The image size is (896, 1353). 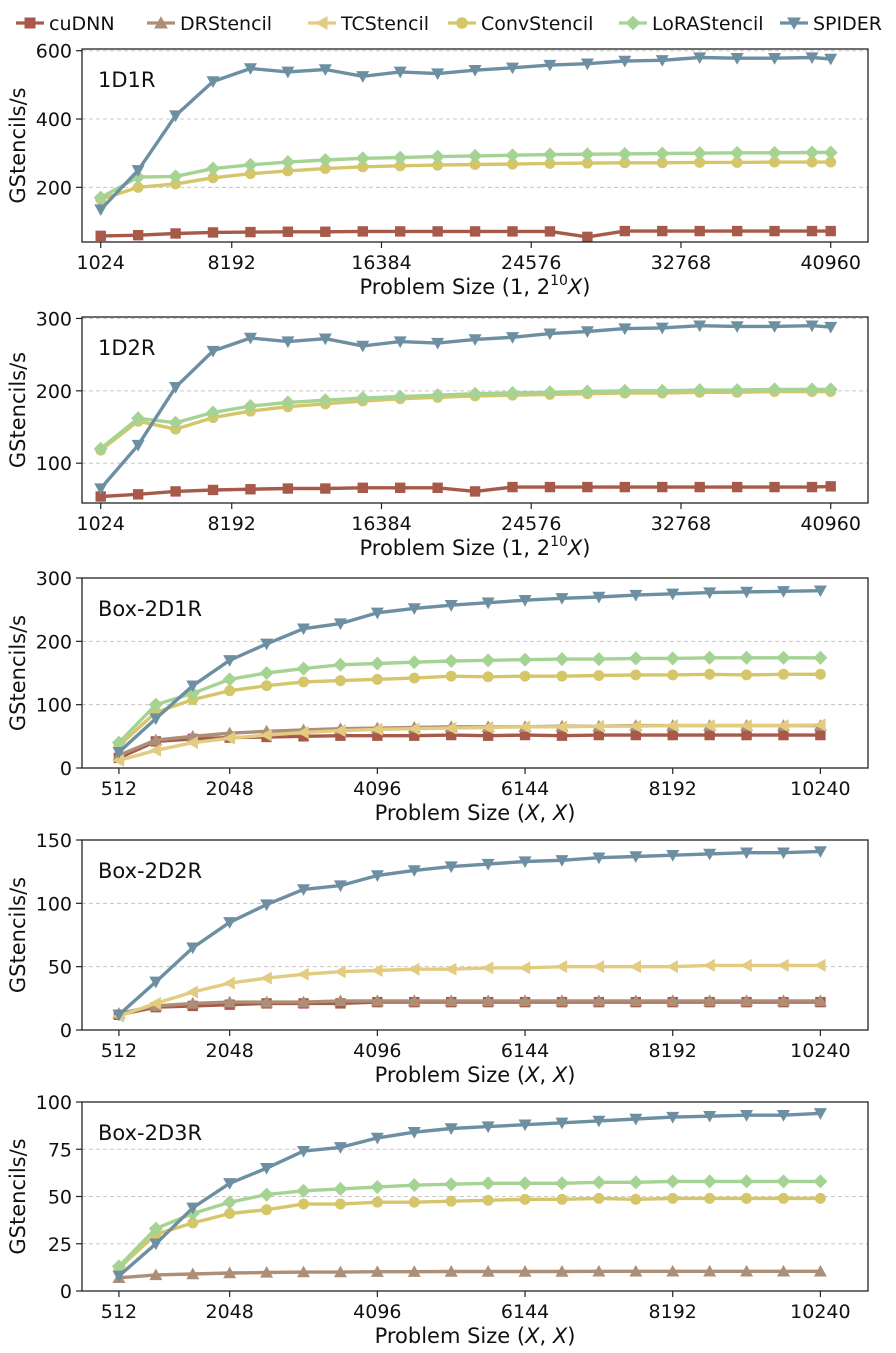 What do you see at coordinates (82, 24) in the screenshot?
I see `legend-label-cudnn: cuDNN` at bounding box center [82, 24].